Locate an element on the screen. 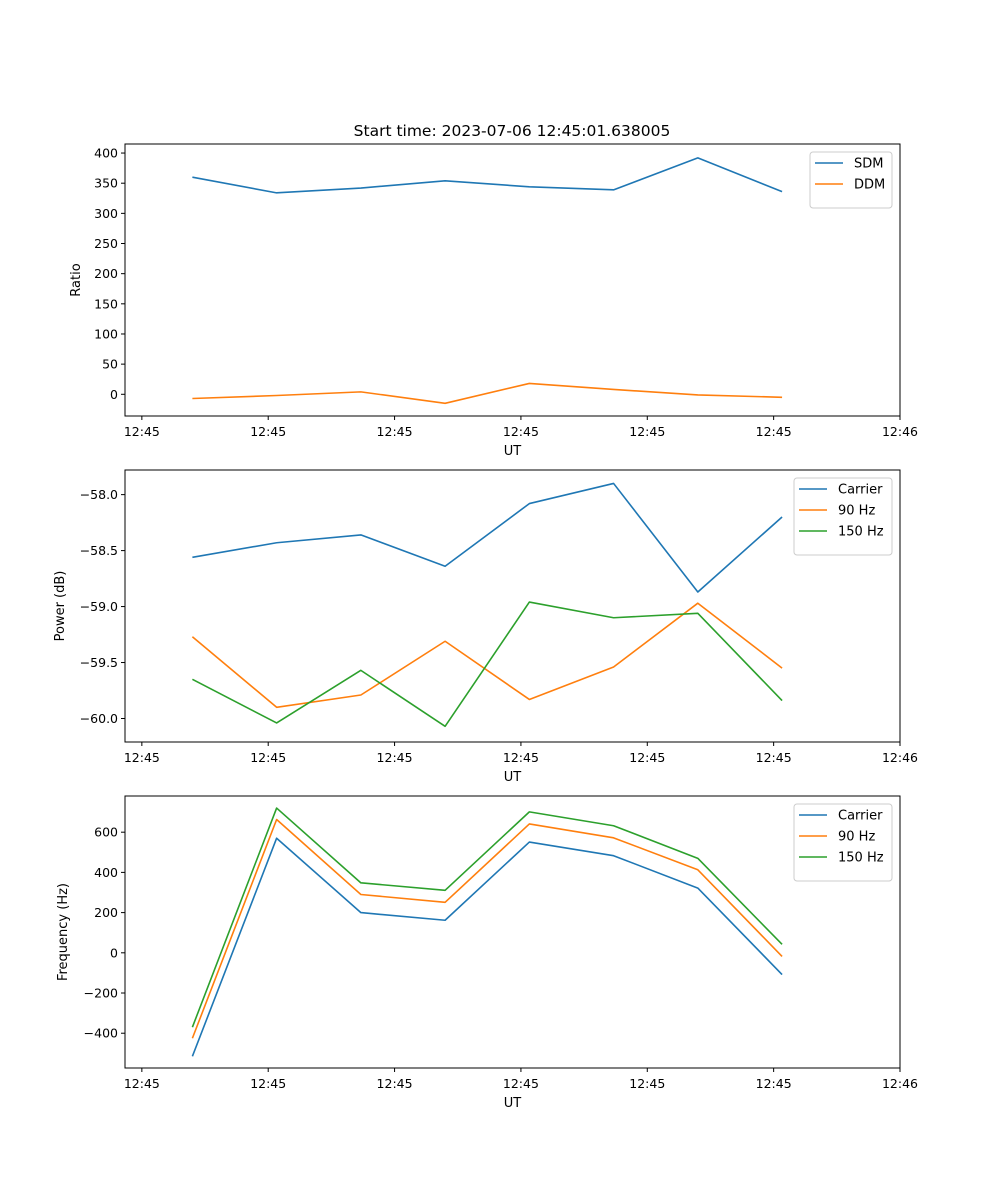  ratio-y-tick-label: 400 is located at coordinates (106, 153).